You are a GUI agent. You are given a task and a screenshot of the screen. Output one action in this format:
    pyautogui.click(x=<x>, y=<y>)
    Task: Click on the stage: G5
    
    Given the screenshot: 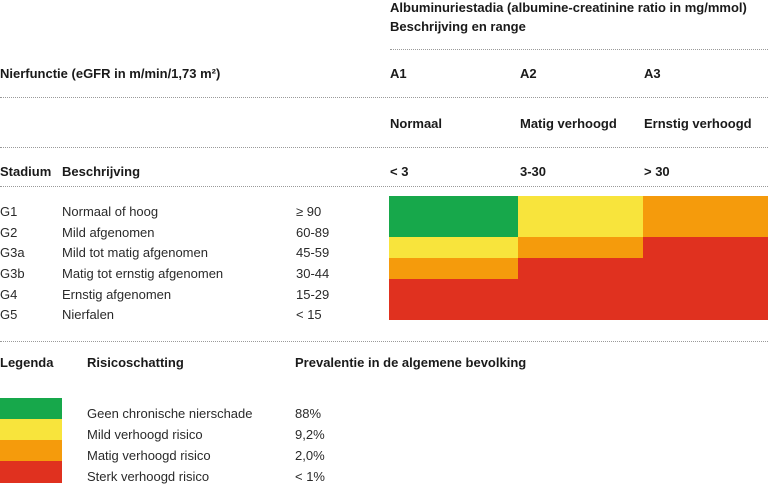 What is the action you would take?
    pyautogui.click(x=9, y=315)
    